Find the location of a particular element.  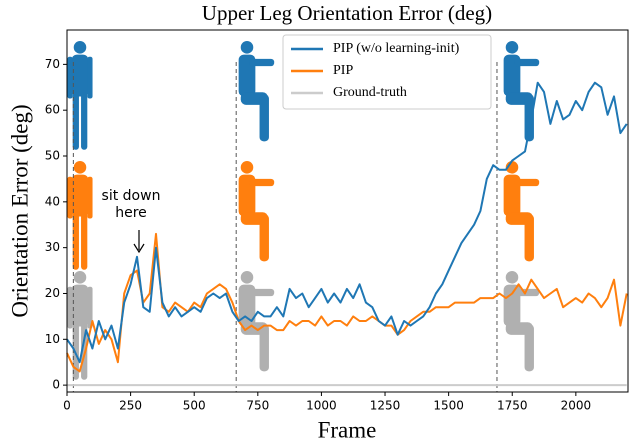

y-axis-label: Orientation Error (deg) is located at coordinates (19, 210).